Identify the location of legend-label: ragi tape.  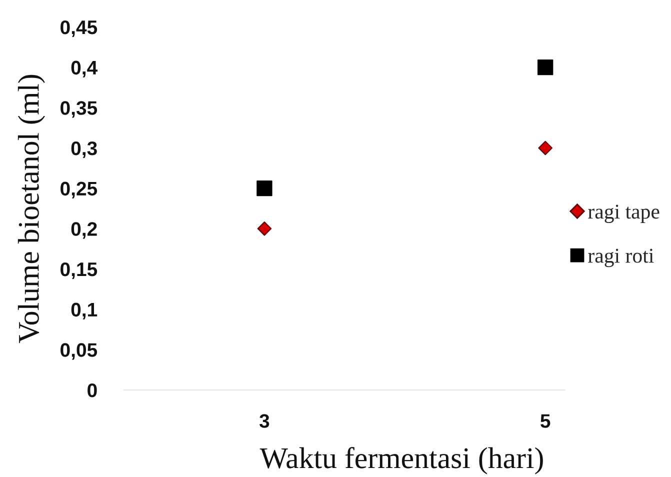
(624, 213).